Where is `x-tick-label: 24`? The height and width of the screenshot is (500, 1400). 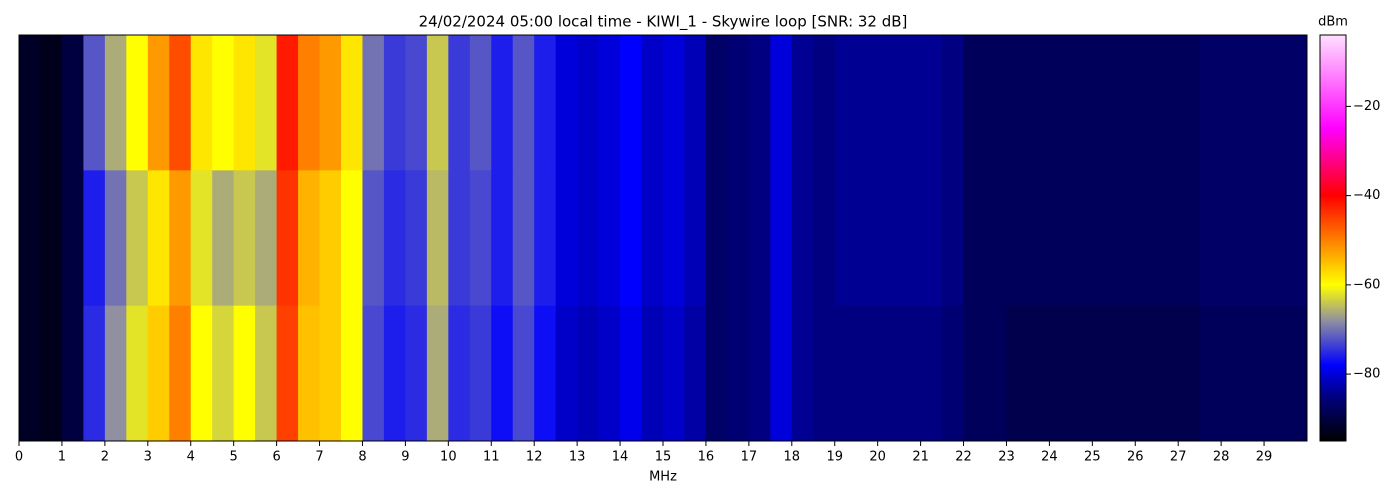 x-tick-label: 24 is located at coordinates (1049, 457).